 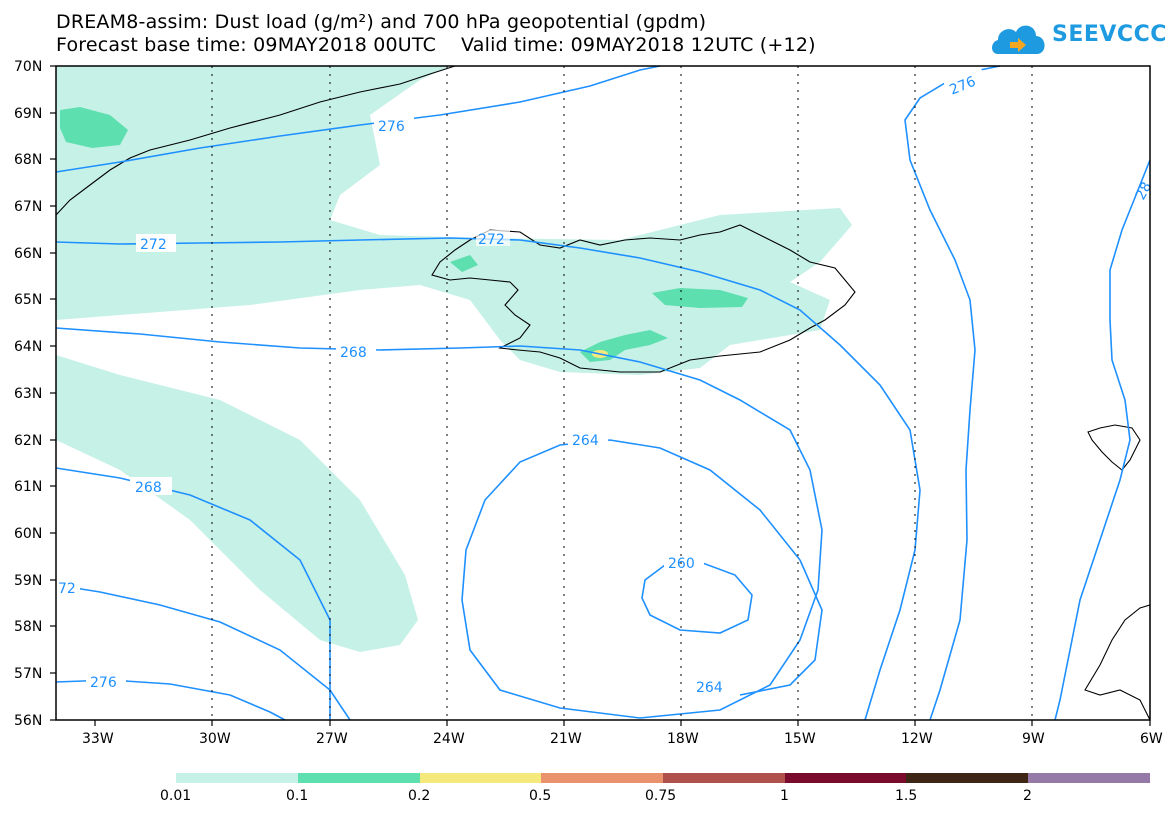 What do you see at coordinates (28, 581) in the screenshot?
I see `lat-label: 59N` at bounding box center [28, 581].